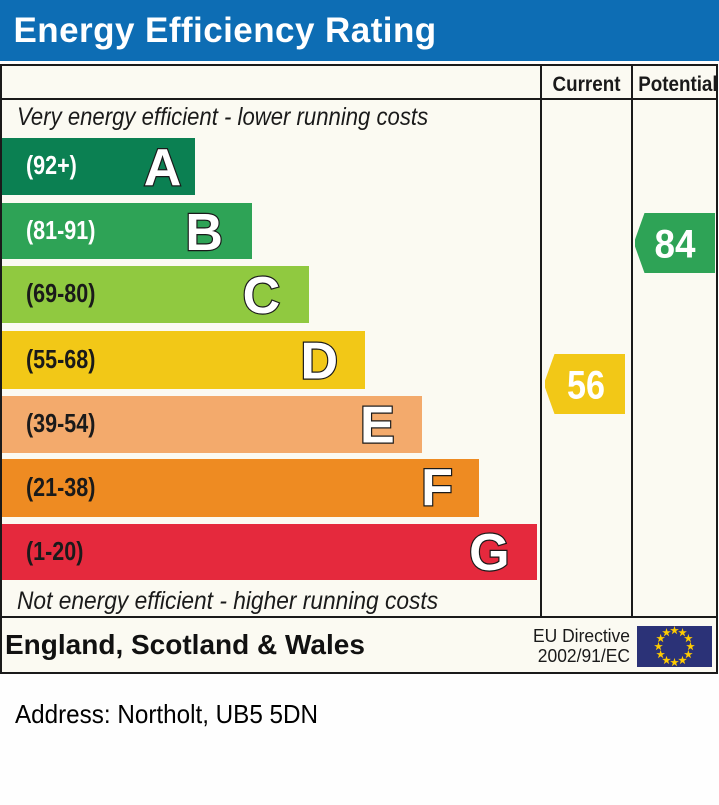 The image size is (719, 805). Describe the element at coordinates (377, 425) in the screenshot. I see `svg-text: E` at that location.